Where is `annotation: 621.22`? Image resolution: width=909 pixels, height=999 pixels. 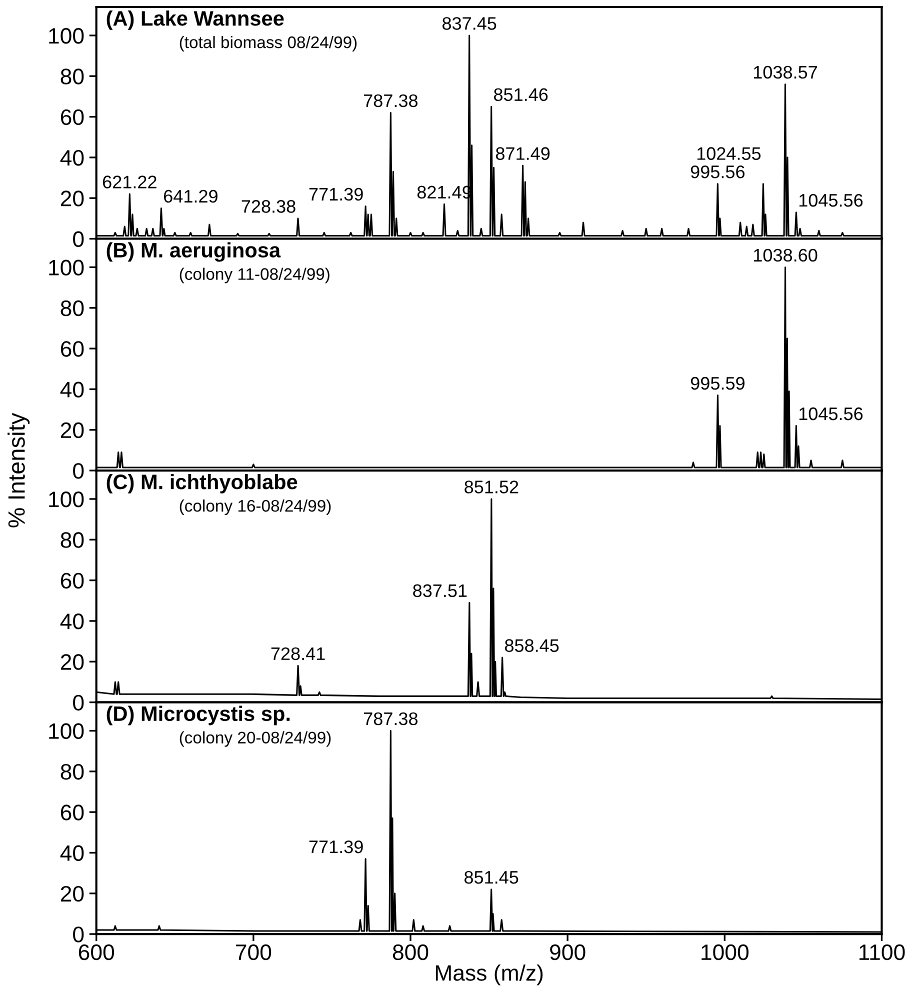 annotation: 621.22 is located at coordinates (129, 182).